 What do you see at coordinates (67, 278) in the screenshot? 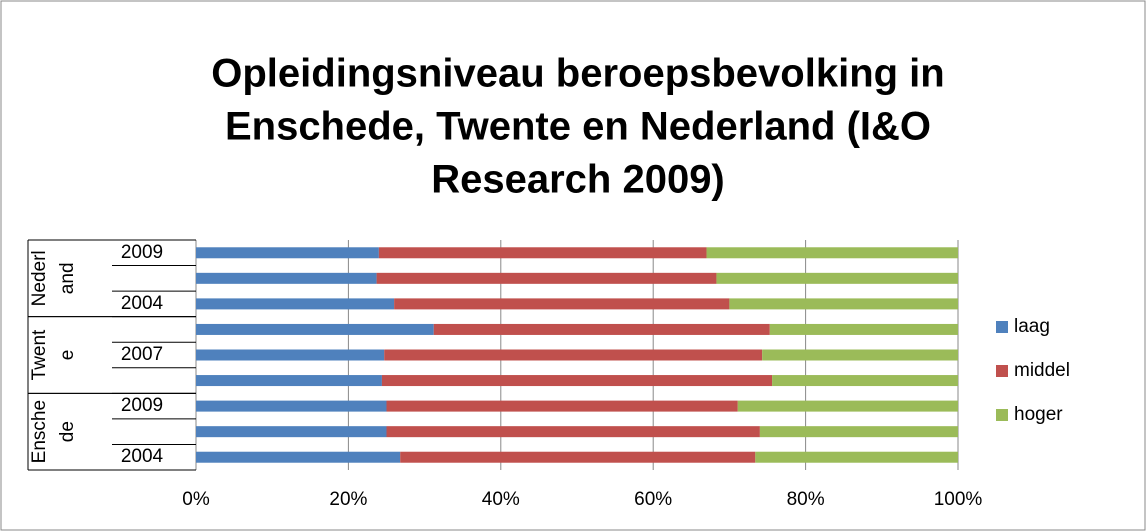
I see `group-label: and` at bounding box center [67, 278].